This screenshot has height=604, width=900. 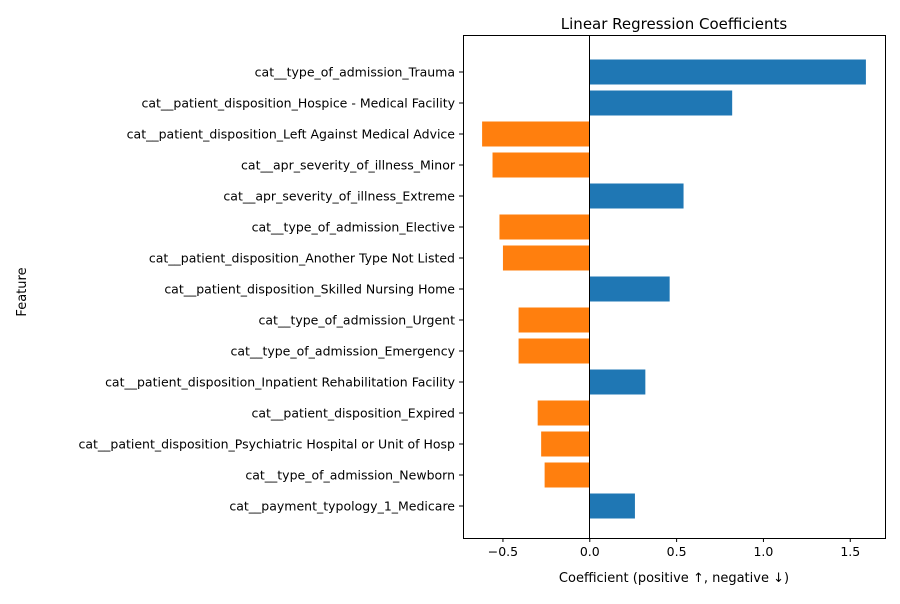 I want to click on chart-title: Linear Regression Coefficients, so click(x=674, y=24).